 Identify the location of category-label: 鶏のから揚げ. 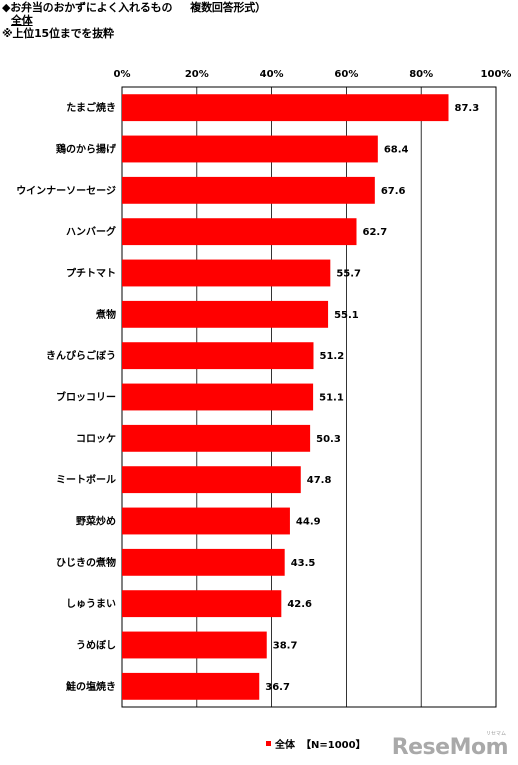
(86, 149).